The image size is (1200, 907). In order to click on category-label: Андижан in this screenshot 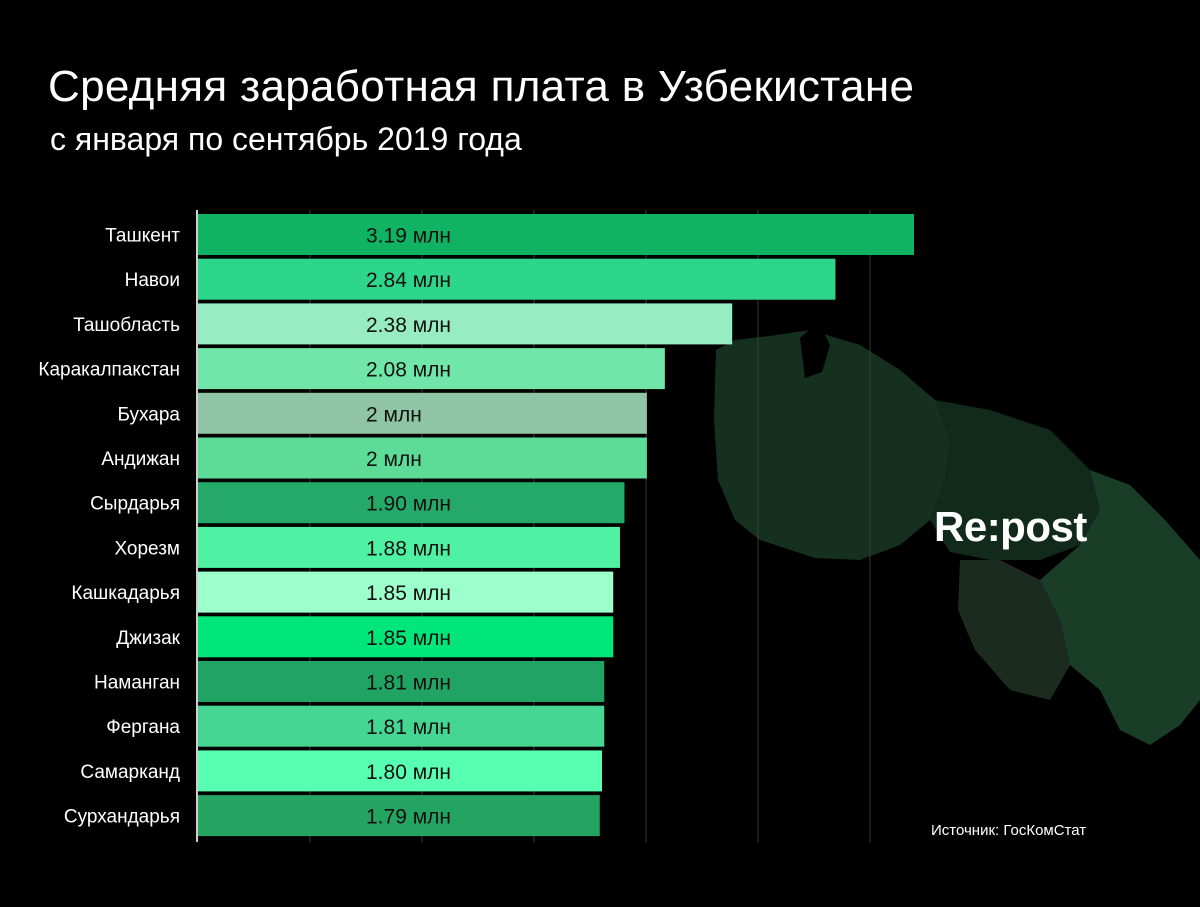, I will do `click(140, 459)`.